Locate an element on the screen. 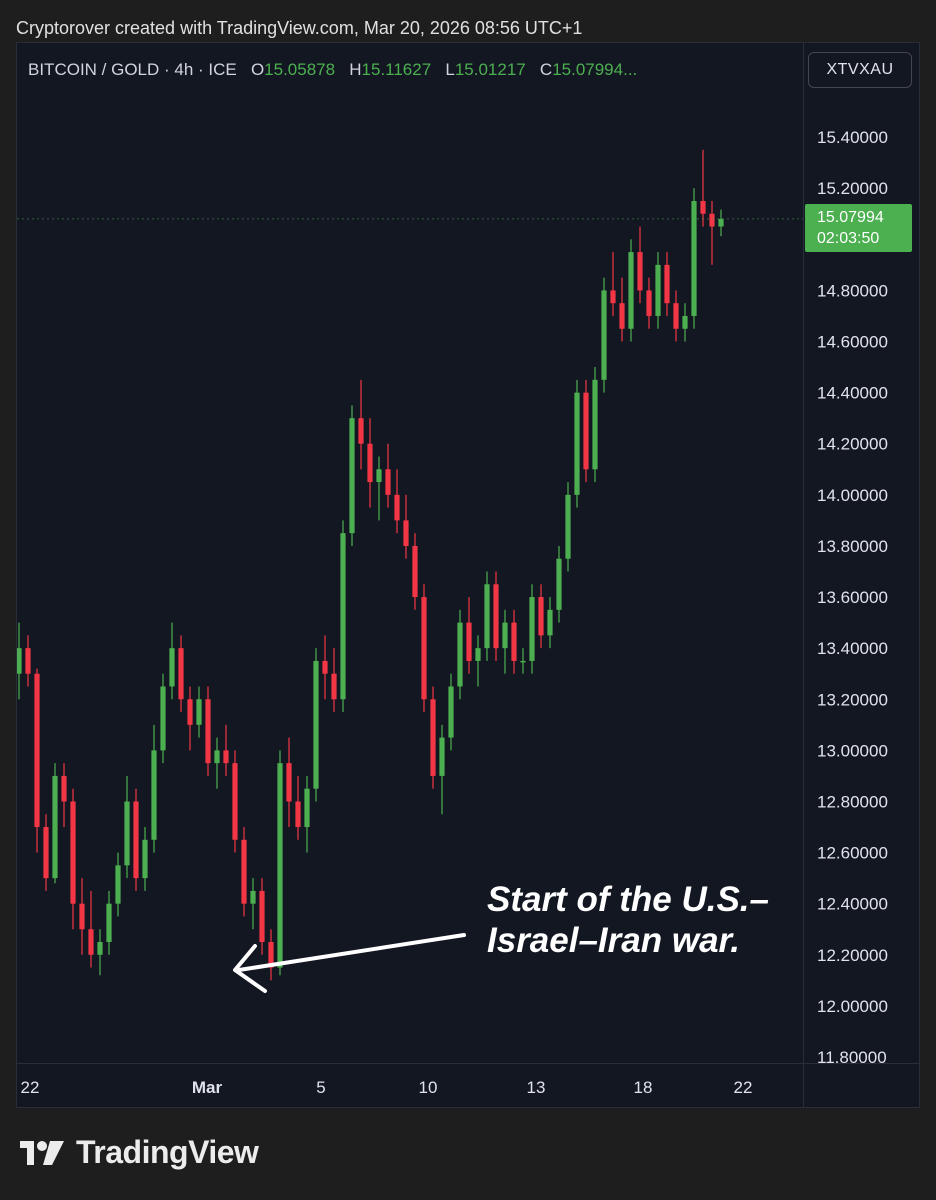 The image size is (936, 1200). x-tick-label: 18 is located at coordinates (643, 1087).